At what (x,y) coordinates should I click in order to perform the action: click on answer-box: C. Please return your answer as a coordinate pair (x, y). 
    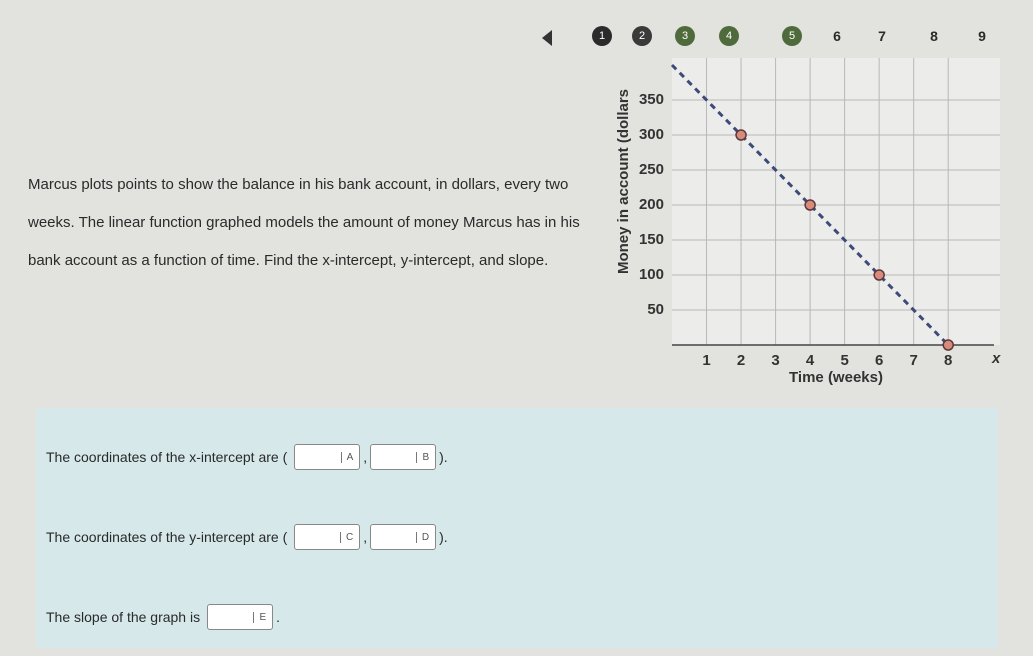
    Looking at the image, I should click on (327, 537).